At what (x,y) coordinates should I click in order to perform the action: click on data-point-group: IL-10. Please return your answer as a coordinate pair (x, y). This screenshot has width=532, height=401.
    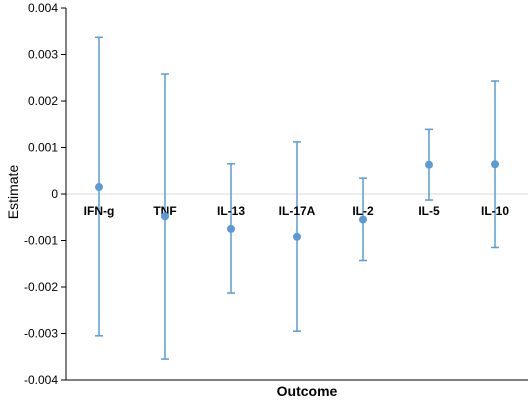
    Looking at the image, I should click on (495, 164).